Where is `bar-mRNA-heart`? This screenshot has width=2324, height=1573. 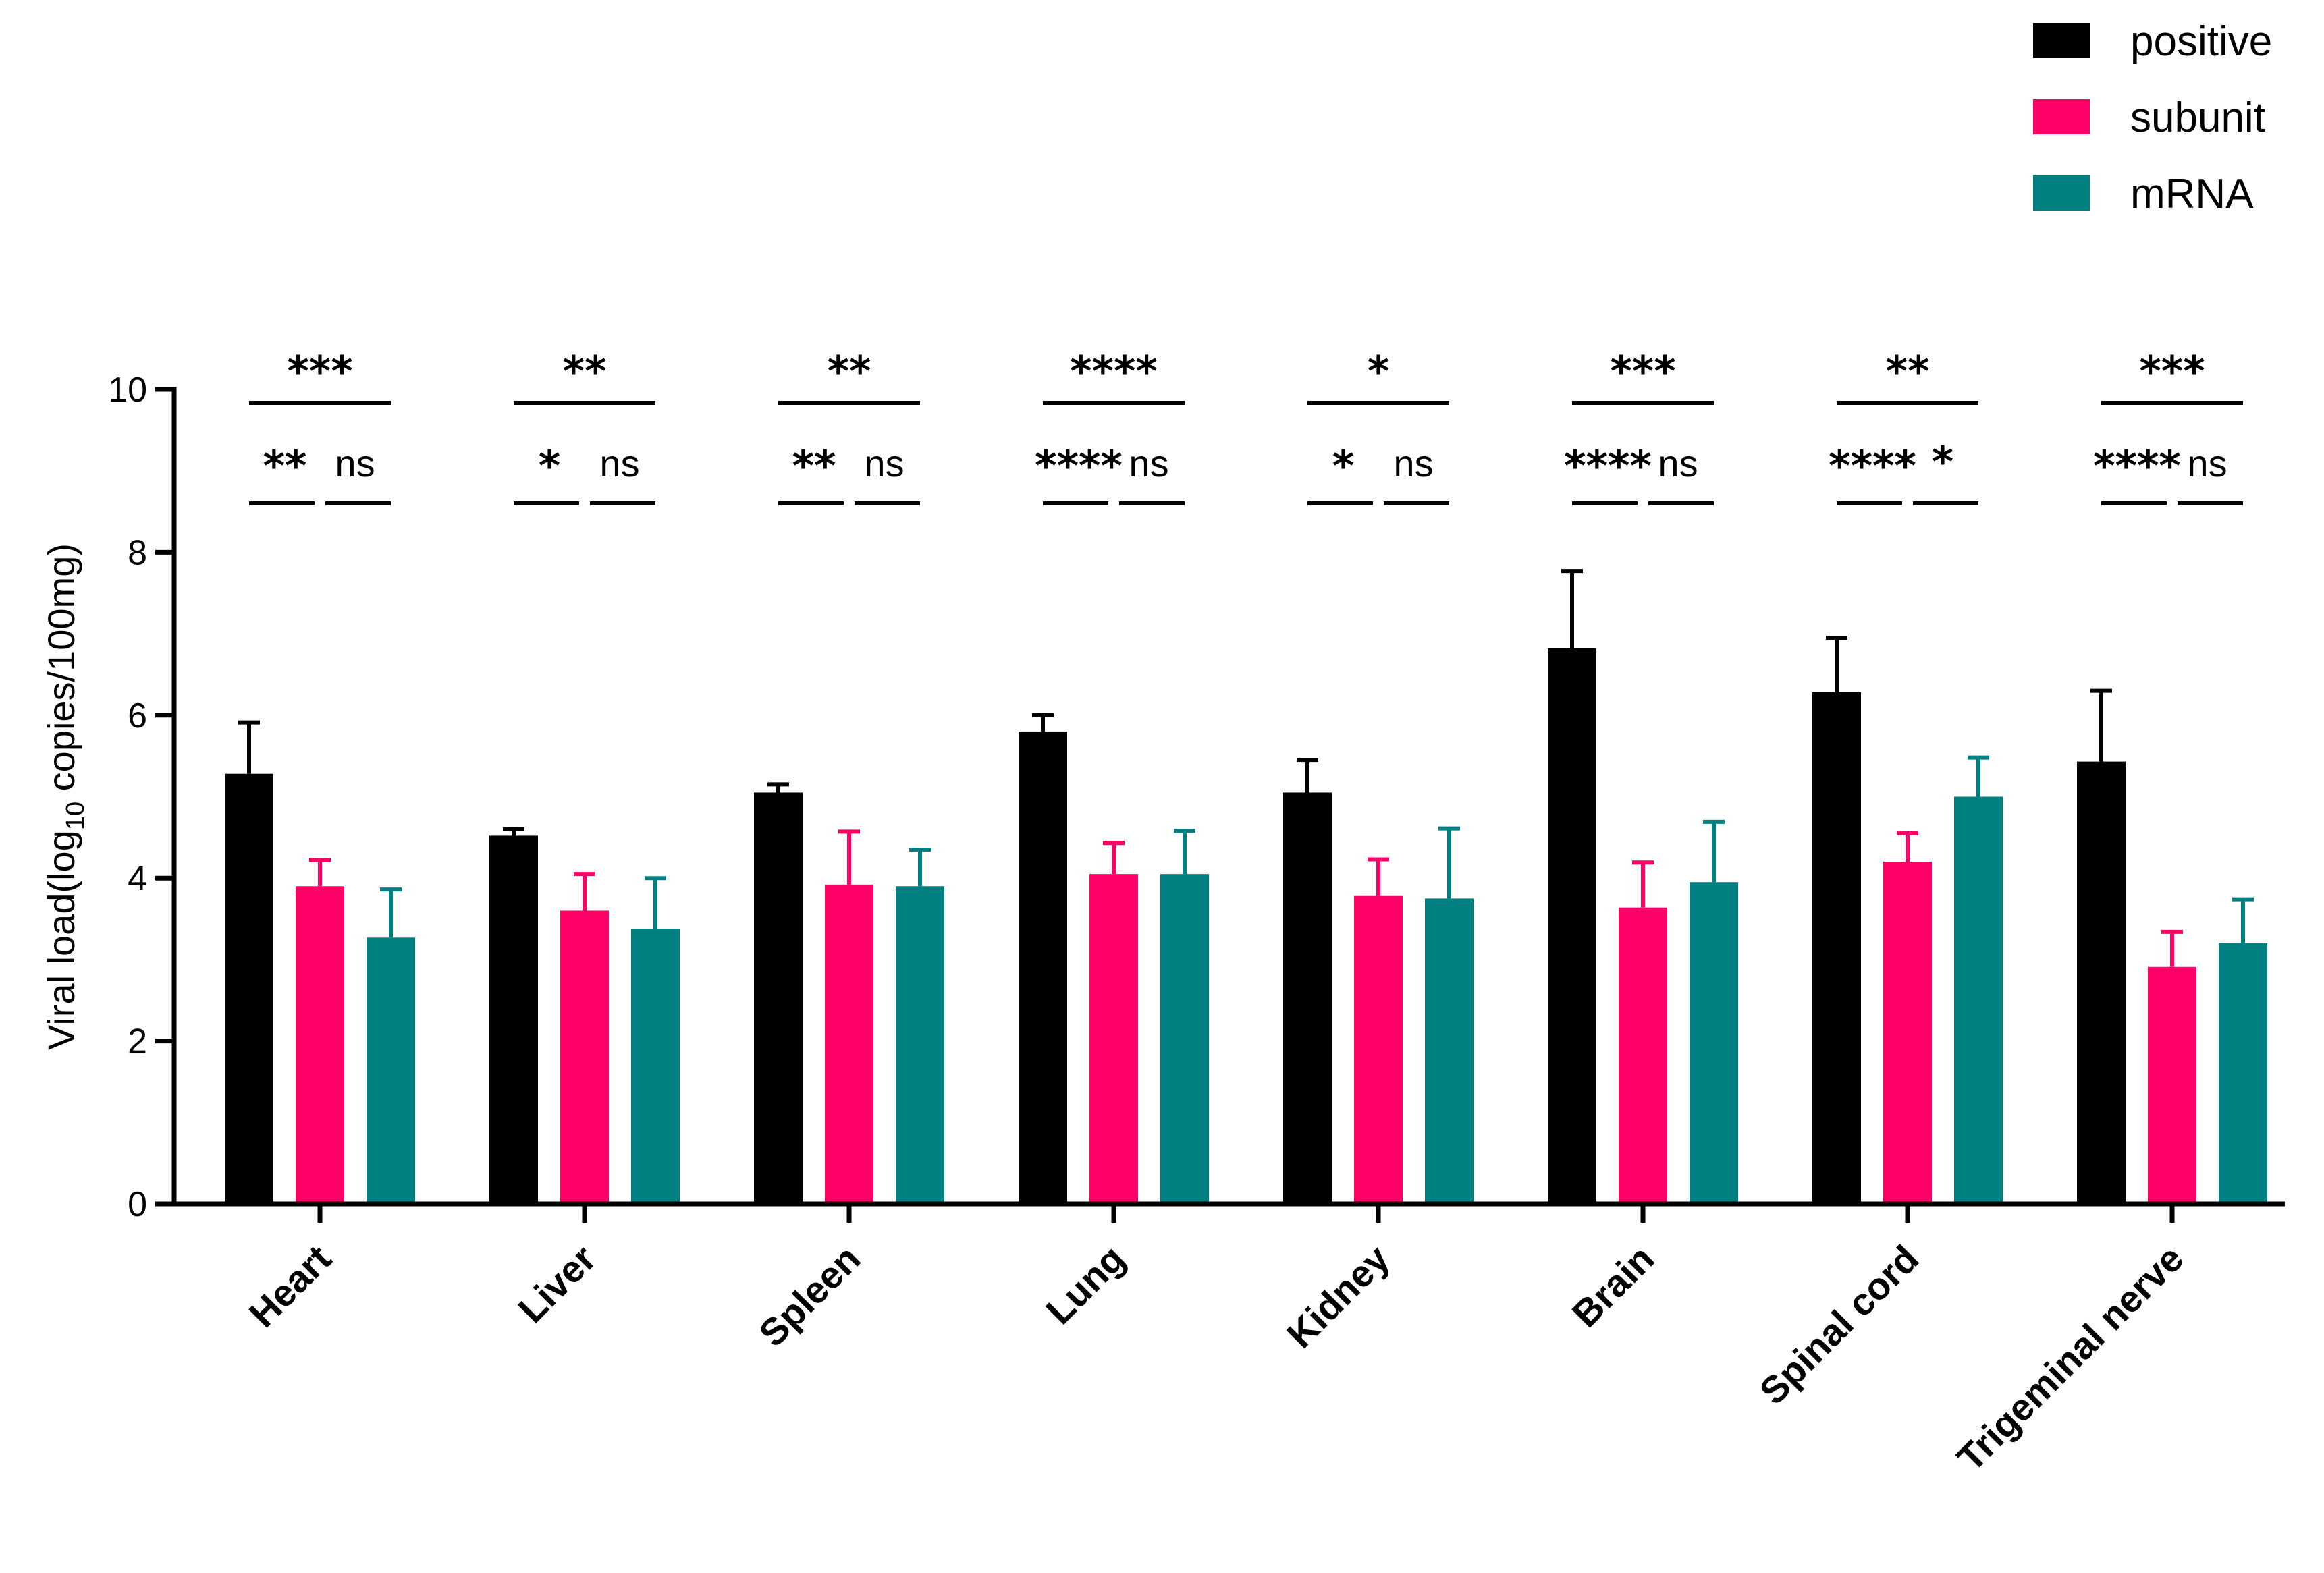
bar-mRNA-heart is located at coordinates (391, 1070).